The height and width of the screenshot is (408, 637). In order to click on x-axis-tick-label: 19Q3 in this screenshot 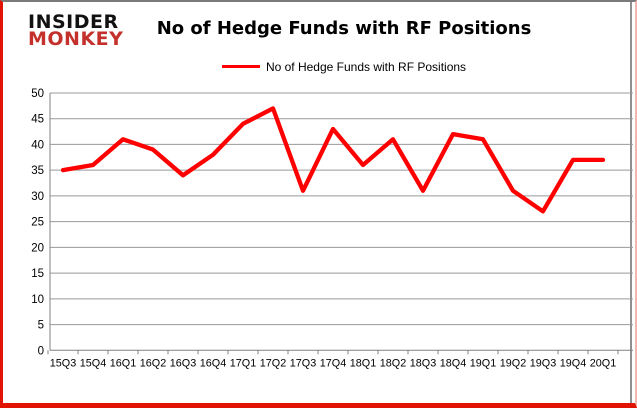, I will do `click(543, 363)`.